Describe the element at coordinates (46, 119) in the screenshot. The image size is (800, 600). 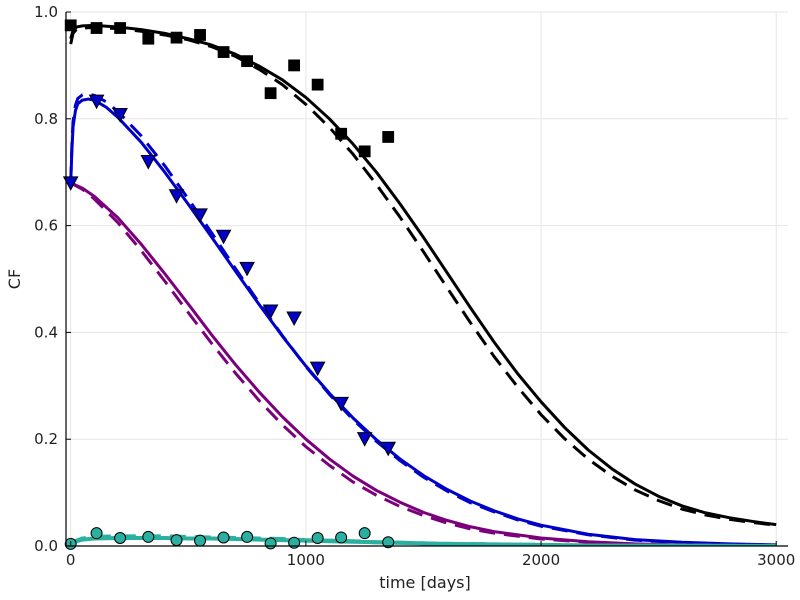
I see `y-tick-label: 0.8` at that location.